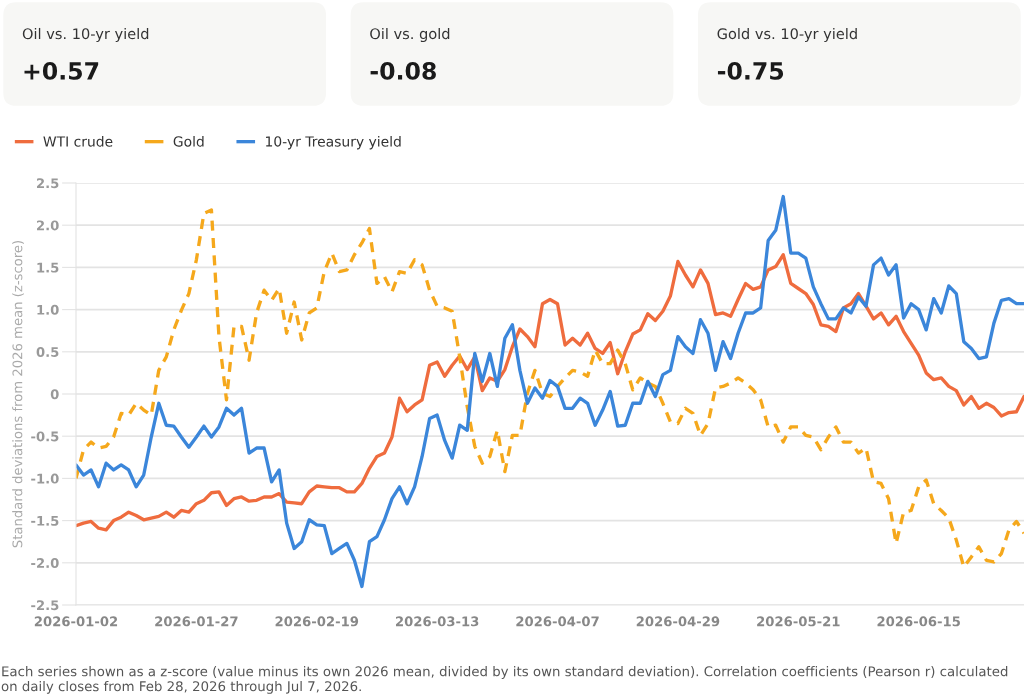 The width and height of the screenshot is (1024, 696). I want to click on x-tick-label: 2026-04-07, so click(557, 621).